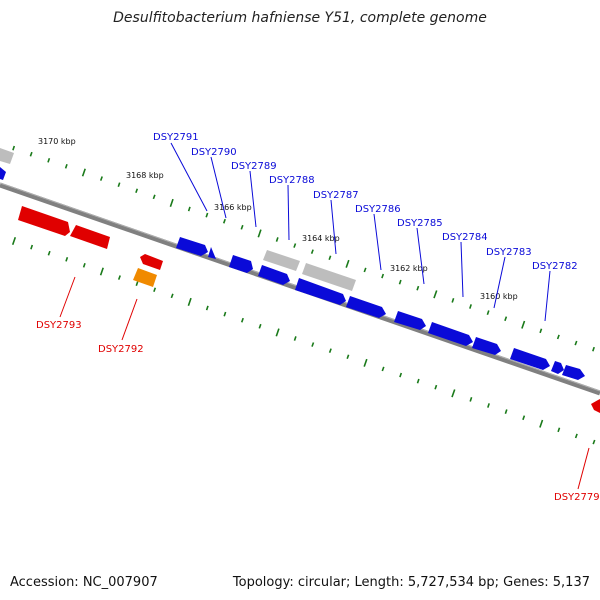 Image resolution: width=600 pixels, height=600 pixels. I want to click on leader-DSY2788, so click(288, 212).